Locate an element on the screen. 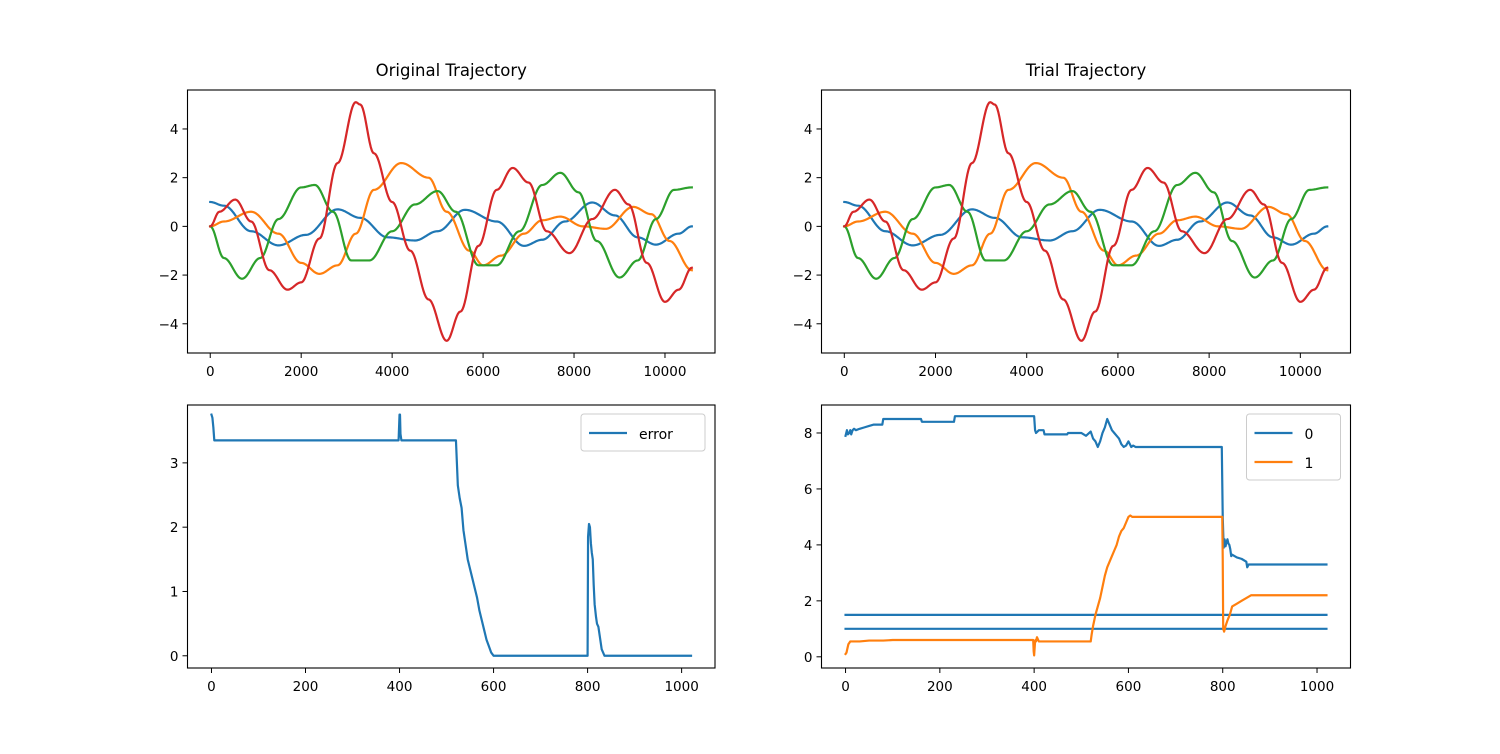 This screenshot has width=1500, height=754. legend-label: 0 is located at coordinates (1309, 435).